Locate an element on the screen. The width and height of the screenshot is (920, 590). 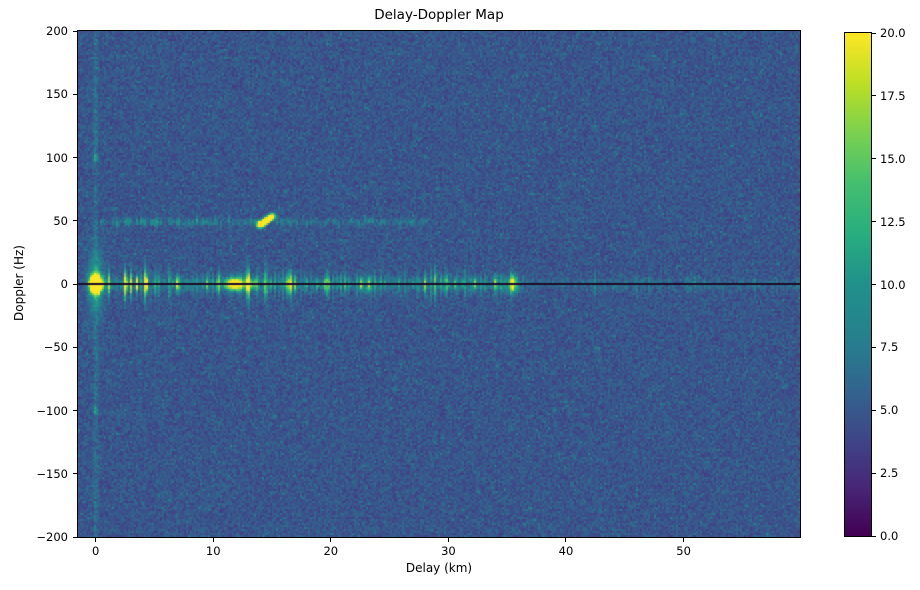
colorbar-tick-label: 0.0 is located at coordinates (889, 536).